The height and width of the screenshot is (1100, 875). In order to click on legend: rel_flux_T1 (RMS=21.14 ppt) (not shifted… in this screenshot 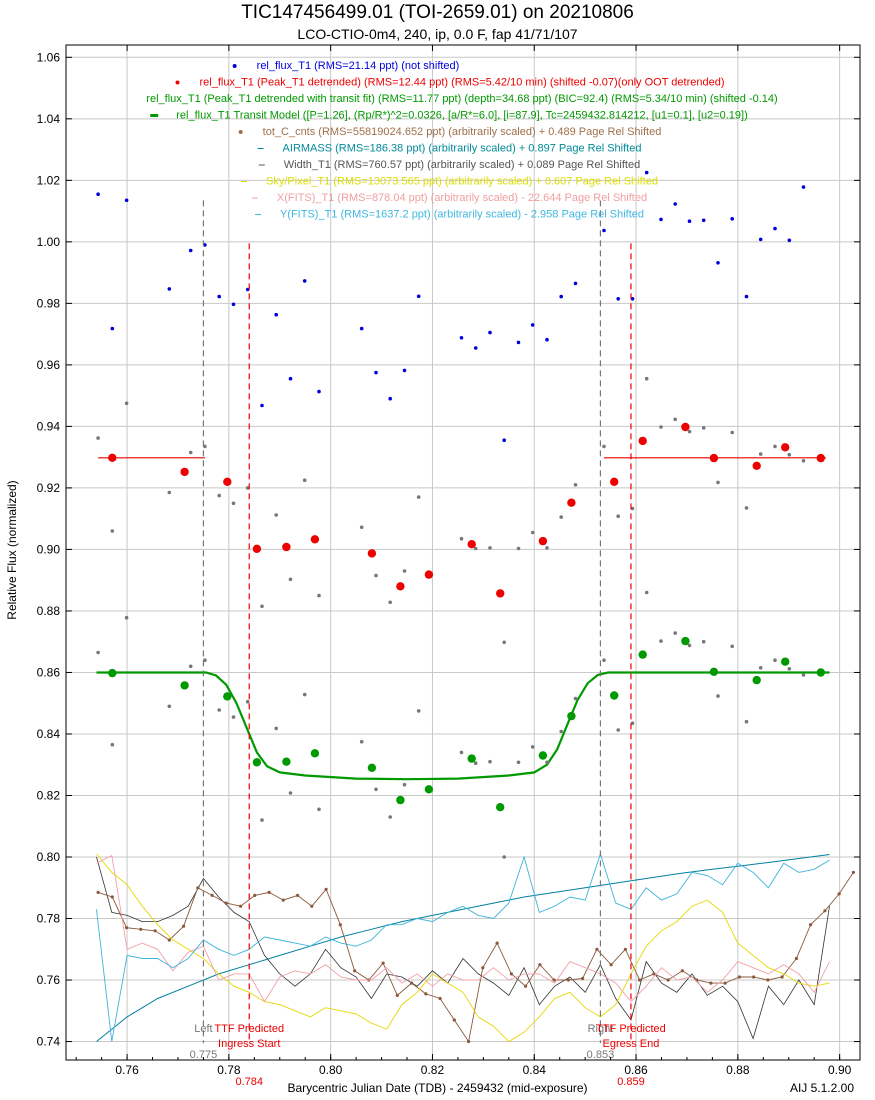, I will do `click(461, 140)`.